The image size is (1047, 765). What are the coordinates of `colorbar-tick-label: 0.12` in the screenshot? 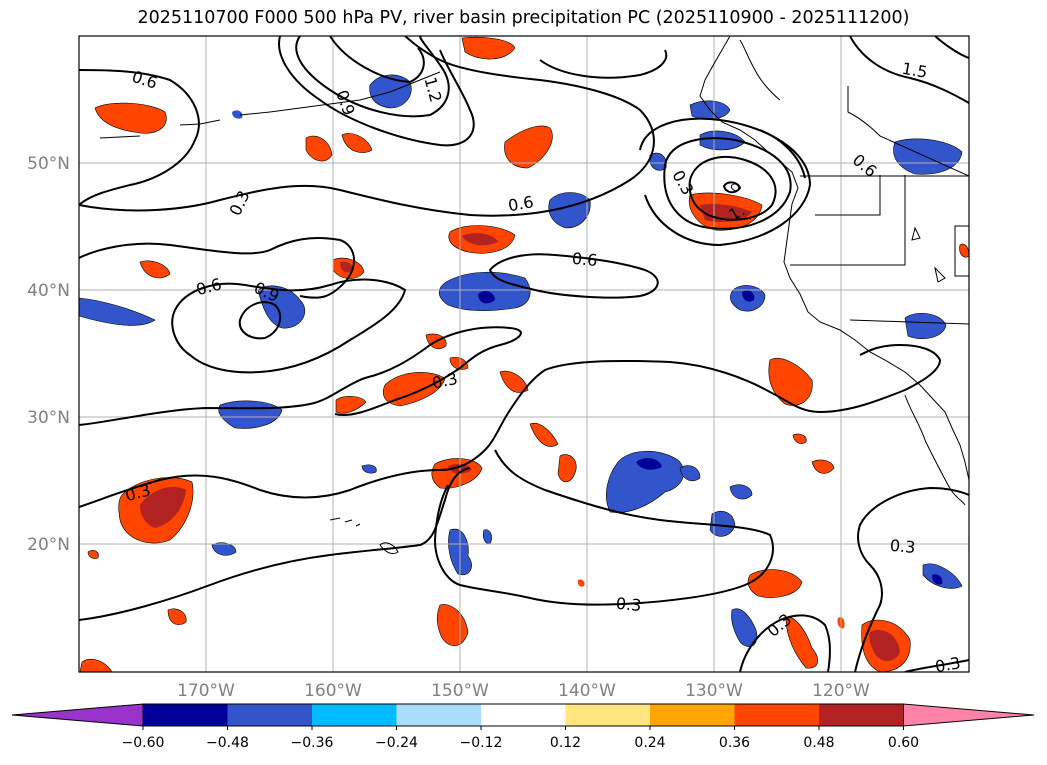 It's located at (565, 743).